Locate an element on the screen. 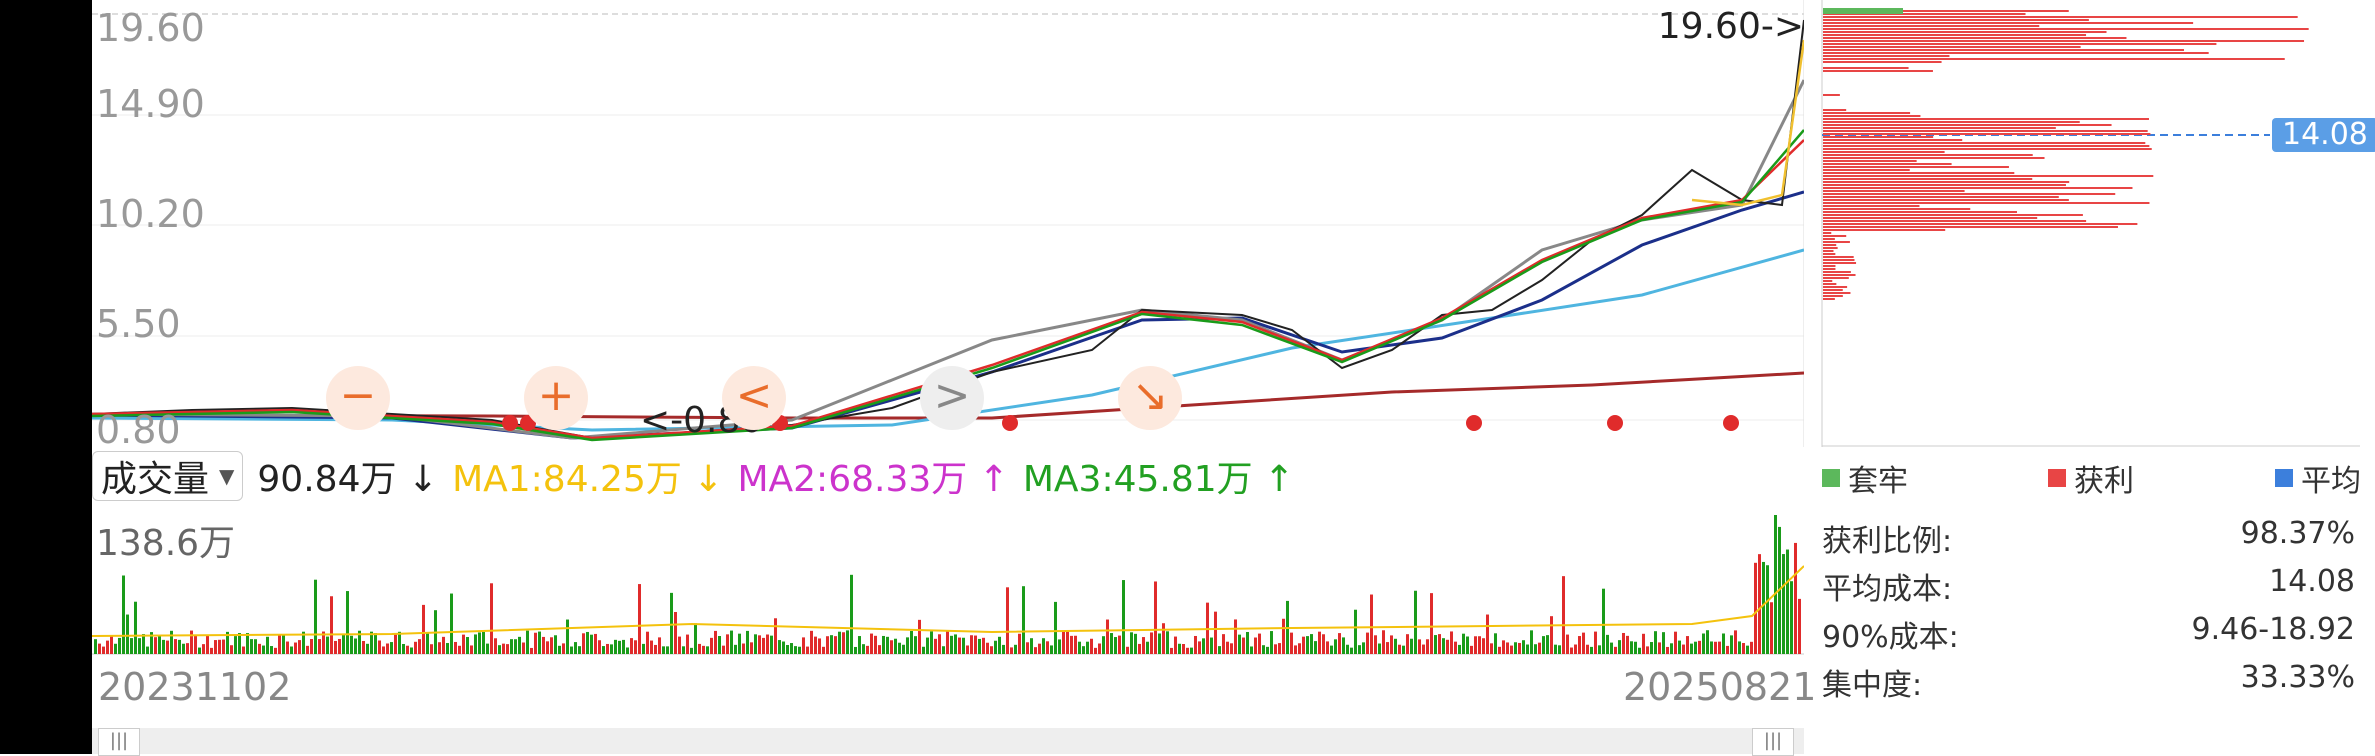  next-button: > is located at coordinates (952, 398).